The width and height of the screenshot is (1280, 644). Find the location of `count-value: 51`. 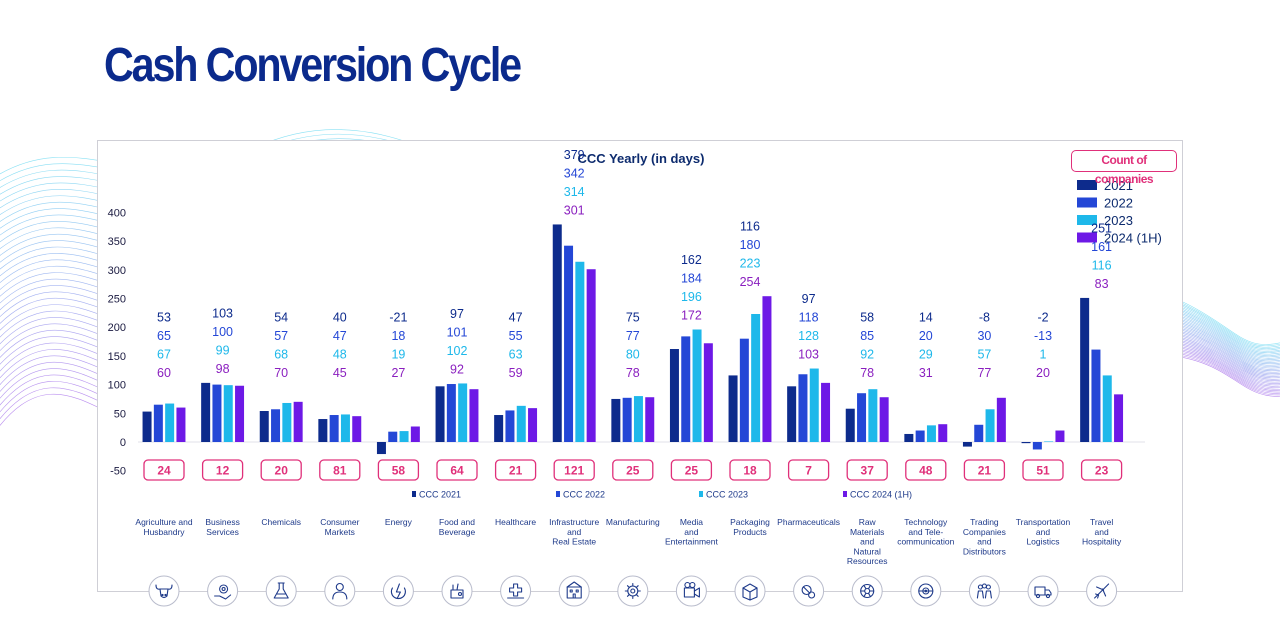

count-value: 51 is located at coordinates (1043, 471).